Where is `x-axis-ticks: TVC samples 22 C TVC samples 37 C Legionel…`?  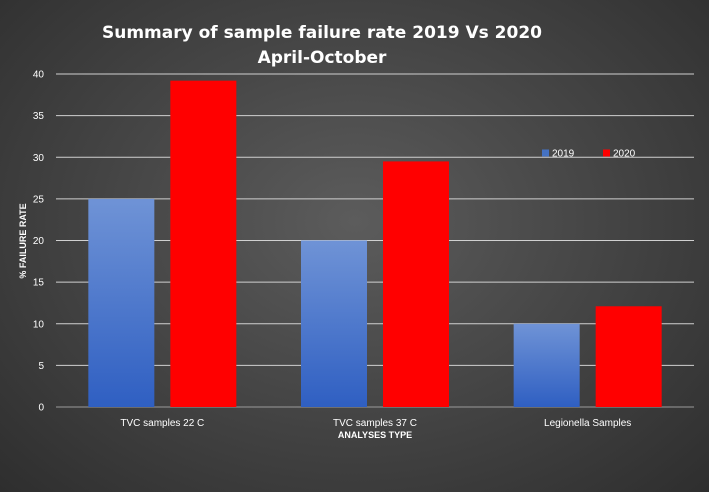 x-axis-ticks: TVC samples 22 C TVC samples 37 C Legionel… is located at coordinates (375, 423).